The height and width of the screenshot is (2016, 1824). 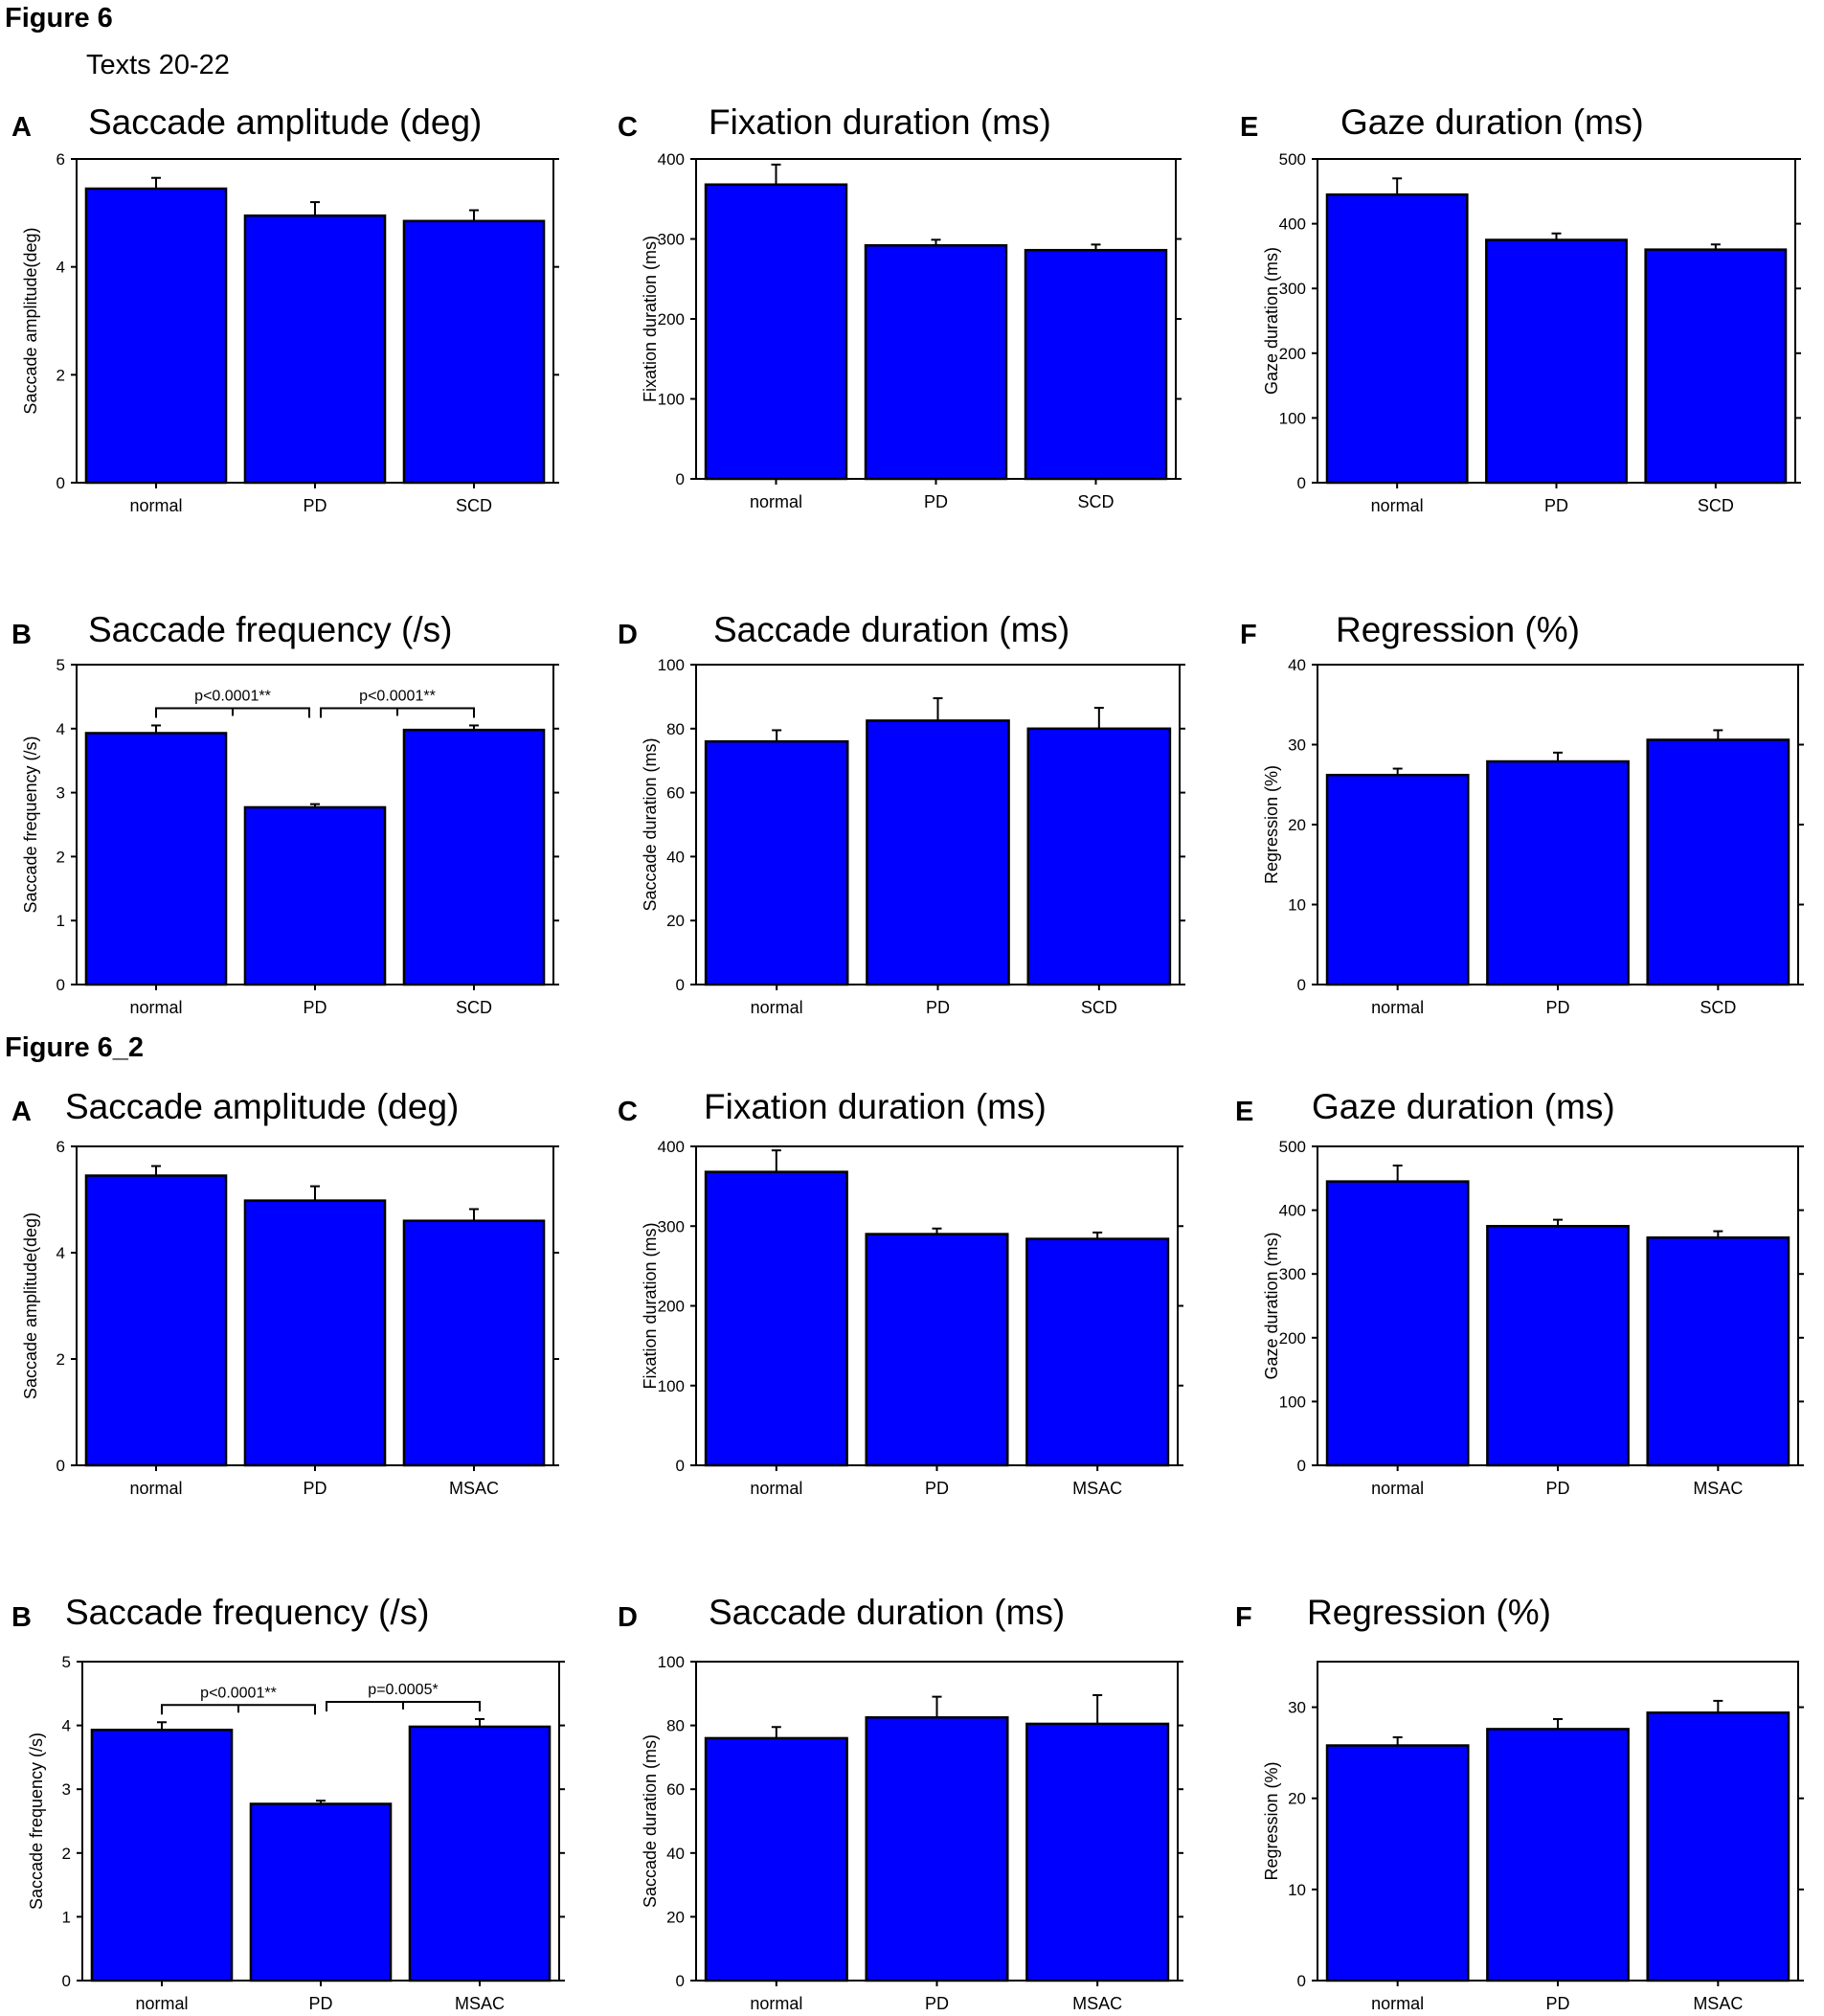 I want to click on y-axis-label: Gaze duration (ms), so click(x=1271, y=321).